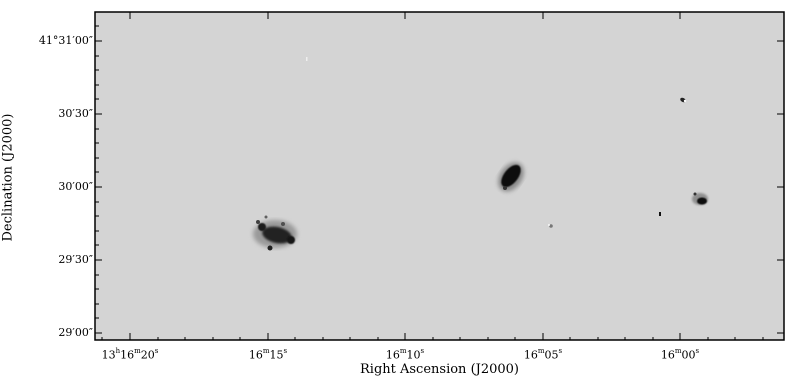  Describe the element at coordinates (75, 113) in the screenshot. I see `y-tick-label-1: 30′30″` at that location.